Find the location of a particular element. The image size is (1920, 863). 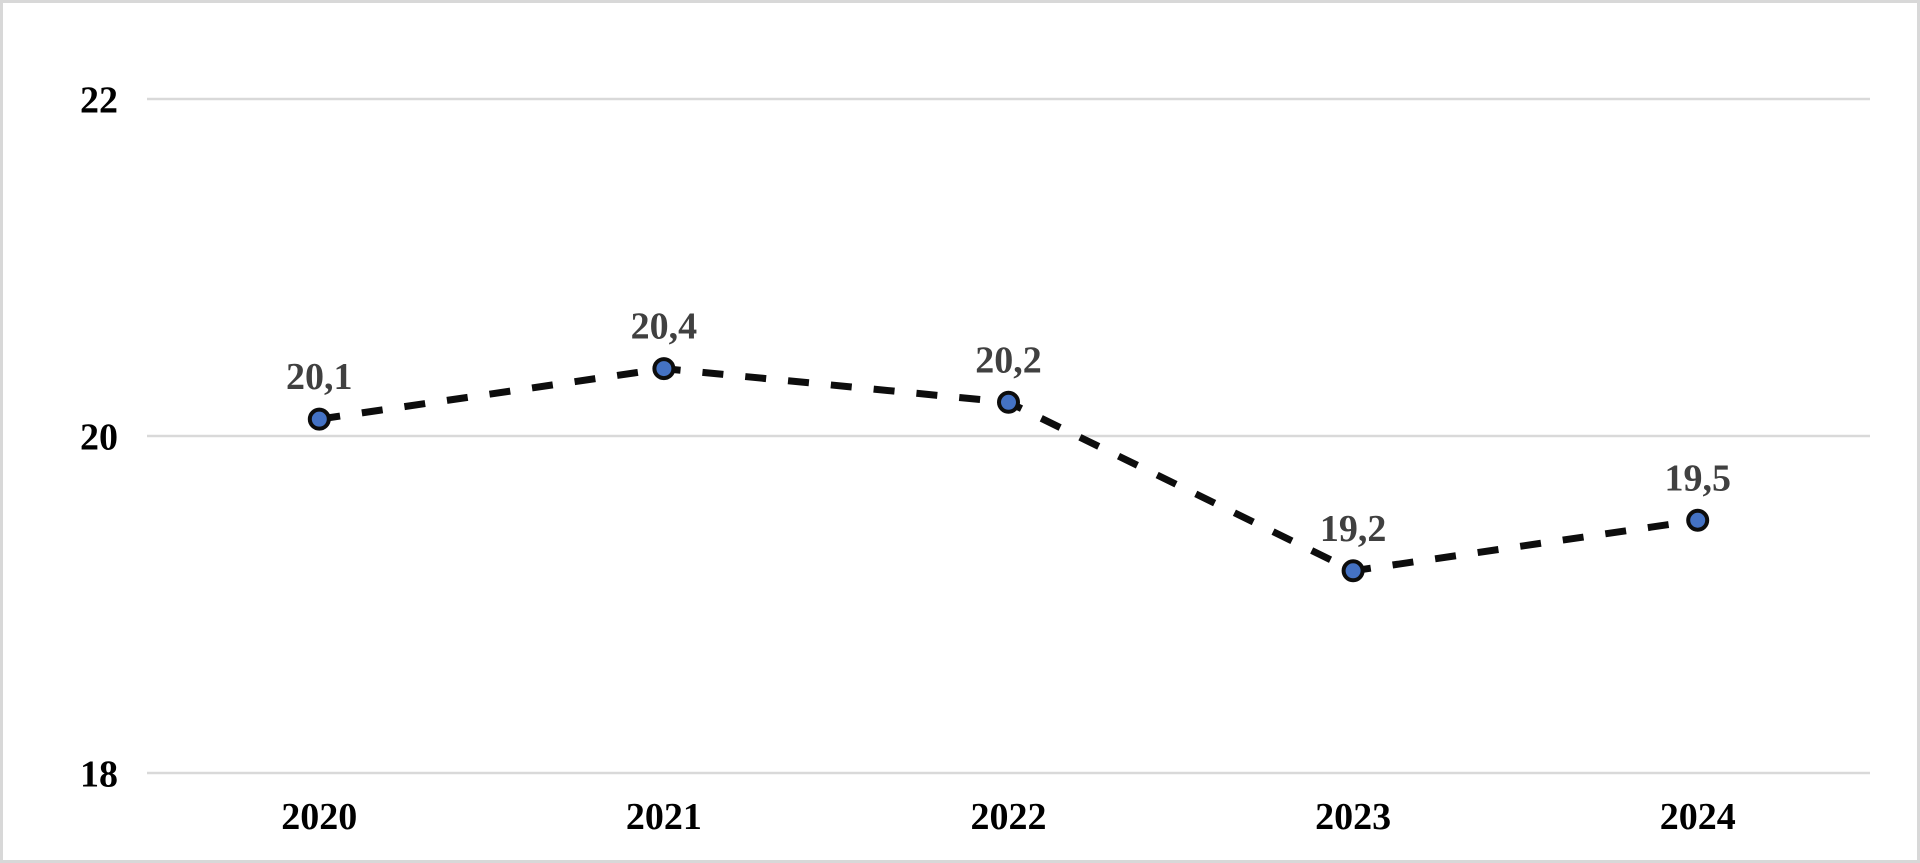

x-axis-tick-label-2022: 2022 is located at coordinates (1009, 817).